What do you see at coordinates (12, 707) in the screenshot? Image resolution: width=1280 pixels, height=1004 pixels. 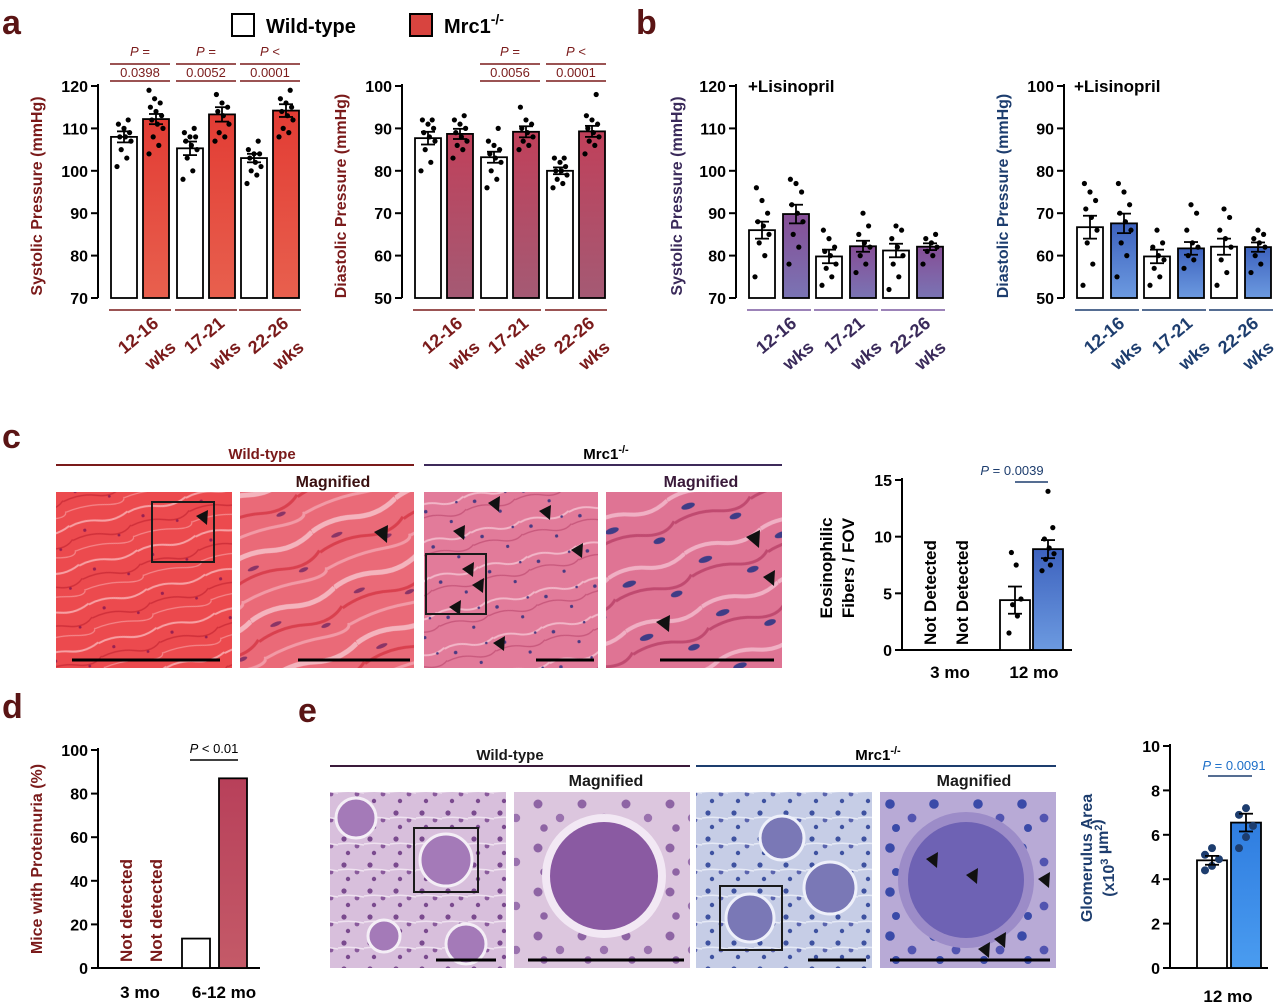 I see `panel-label-d: d` at bounding box center [12, 707].